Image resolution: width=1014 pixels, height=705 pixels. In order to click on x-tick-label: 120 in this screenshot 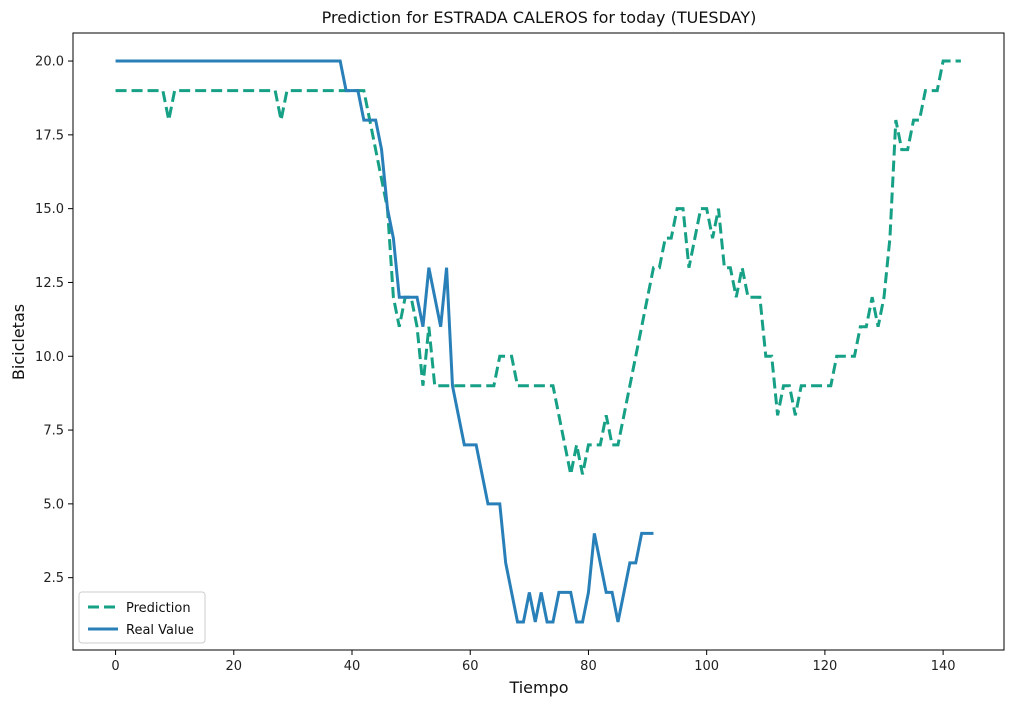, I will do `click(824, 666)`.